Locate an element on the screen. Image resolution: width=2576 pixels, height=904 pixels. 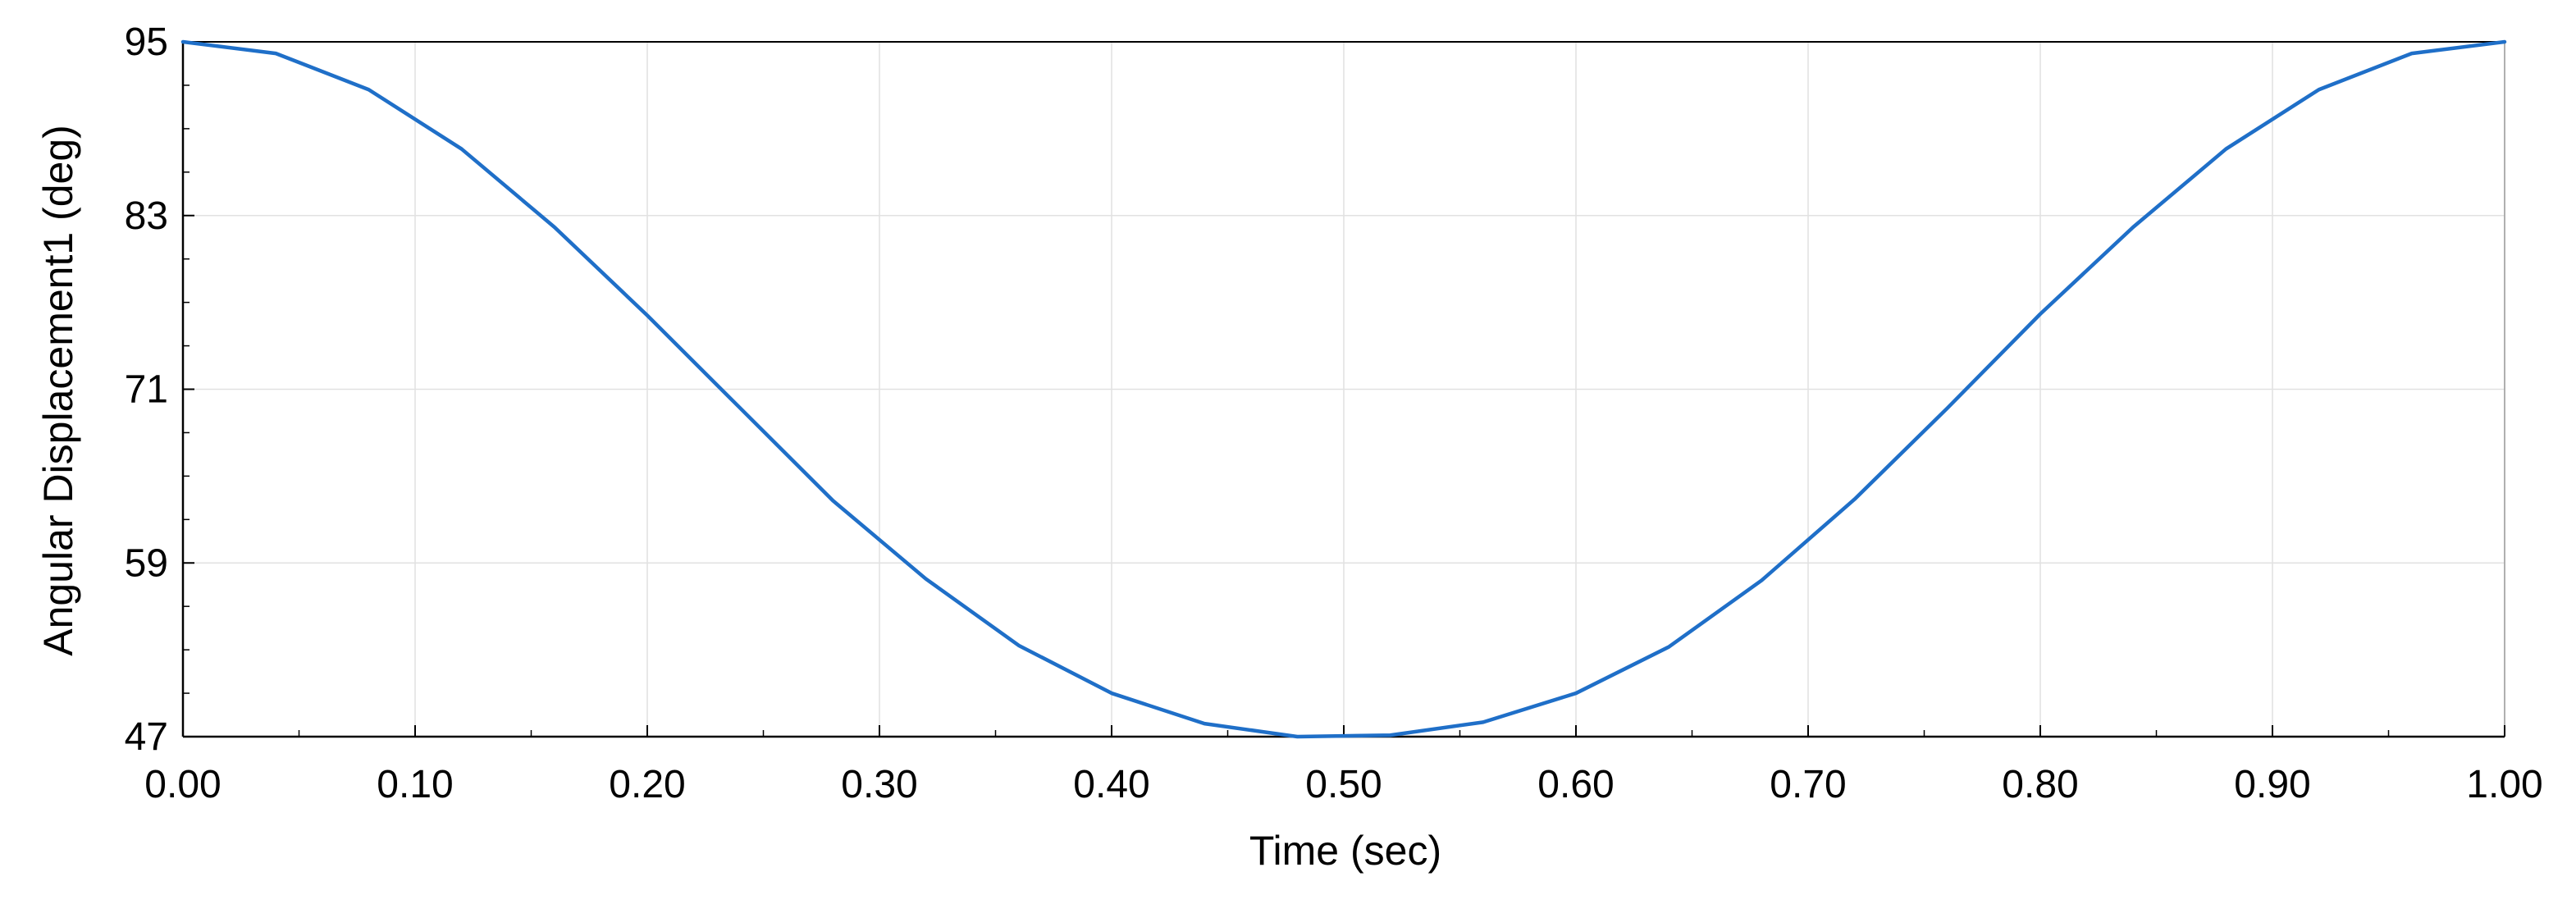
y-tick-labels: 47 59 71 83 95 is located at coordinates (147, 390).